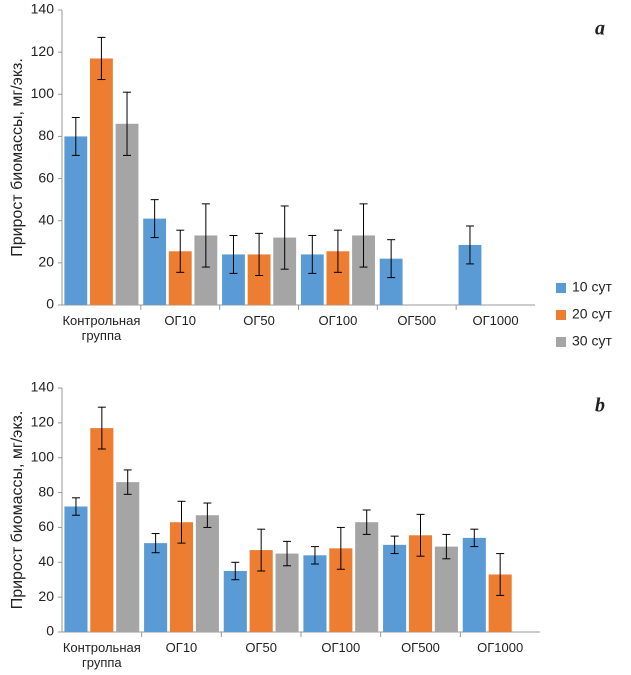 This screenshot has height=675, width=631. What do you see at coordinates (600, 406) in the screenshot?
I see `panel-label: b` at bounding box center [600, 406].